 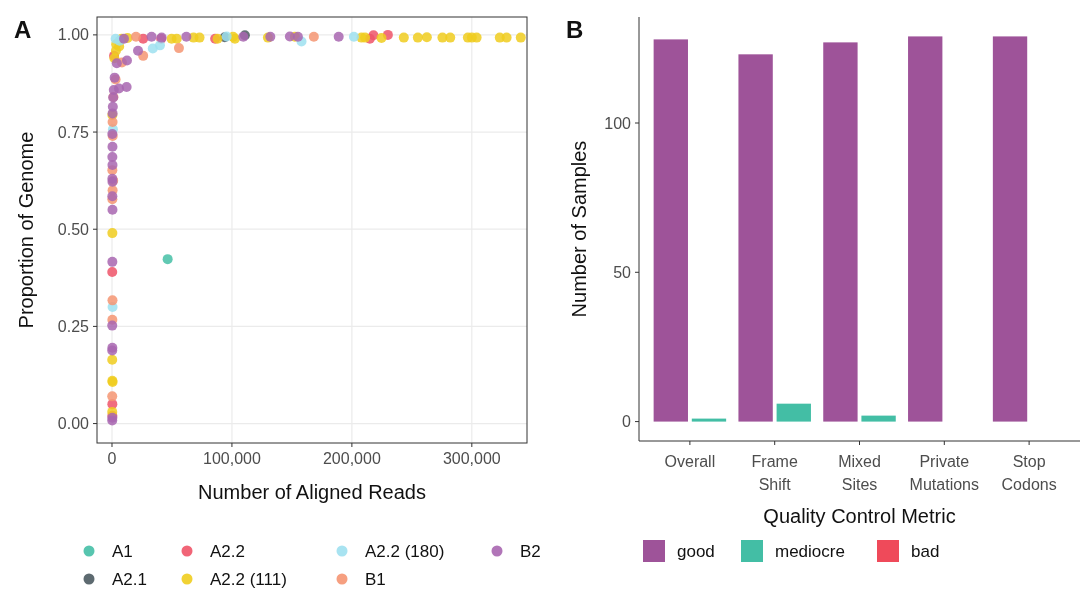 What do you see at coordinates (122, 551) in the screenshot?
I see `legend-label: A1` at bounding box center [122, 551].